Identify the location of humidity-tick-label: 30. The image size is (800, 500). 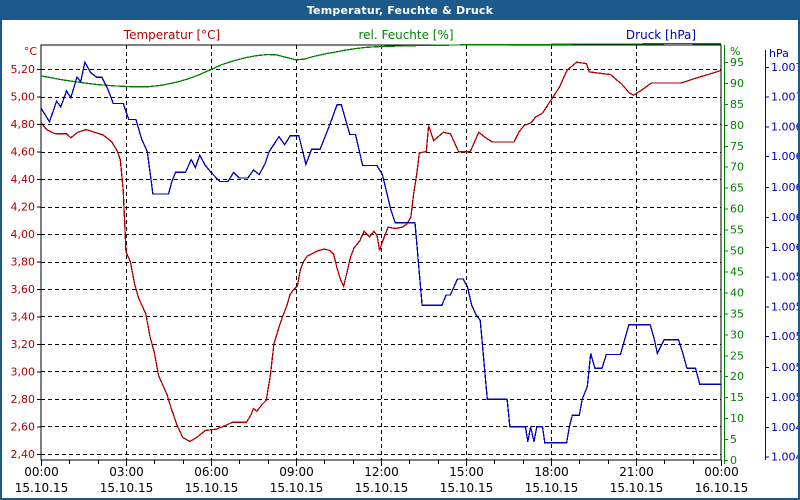
(737, 334).